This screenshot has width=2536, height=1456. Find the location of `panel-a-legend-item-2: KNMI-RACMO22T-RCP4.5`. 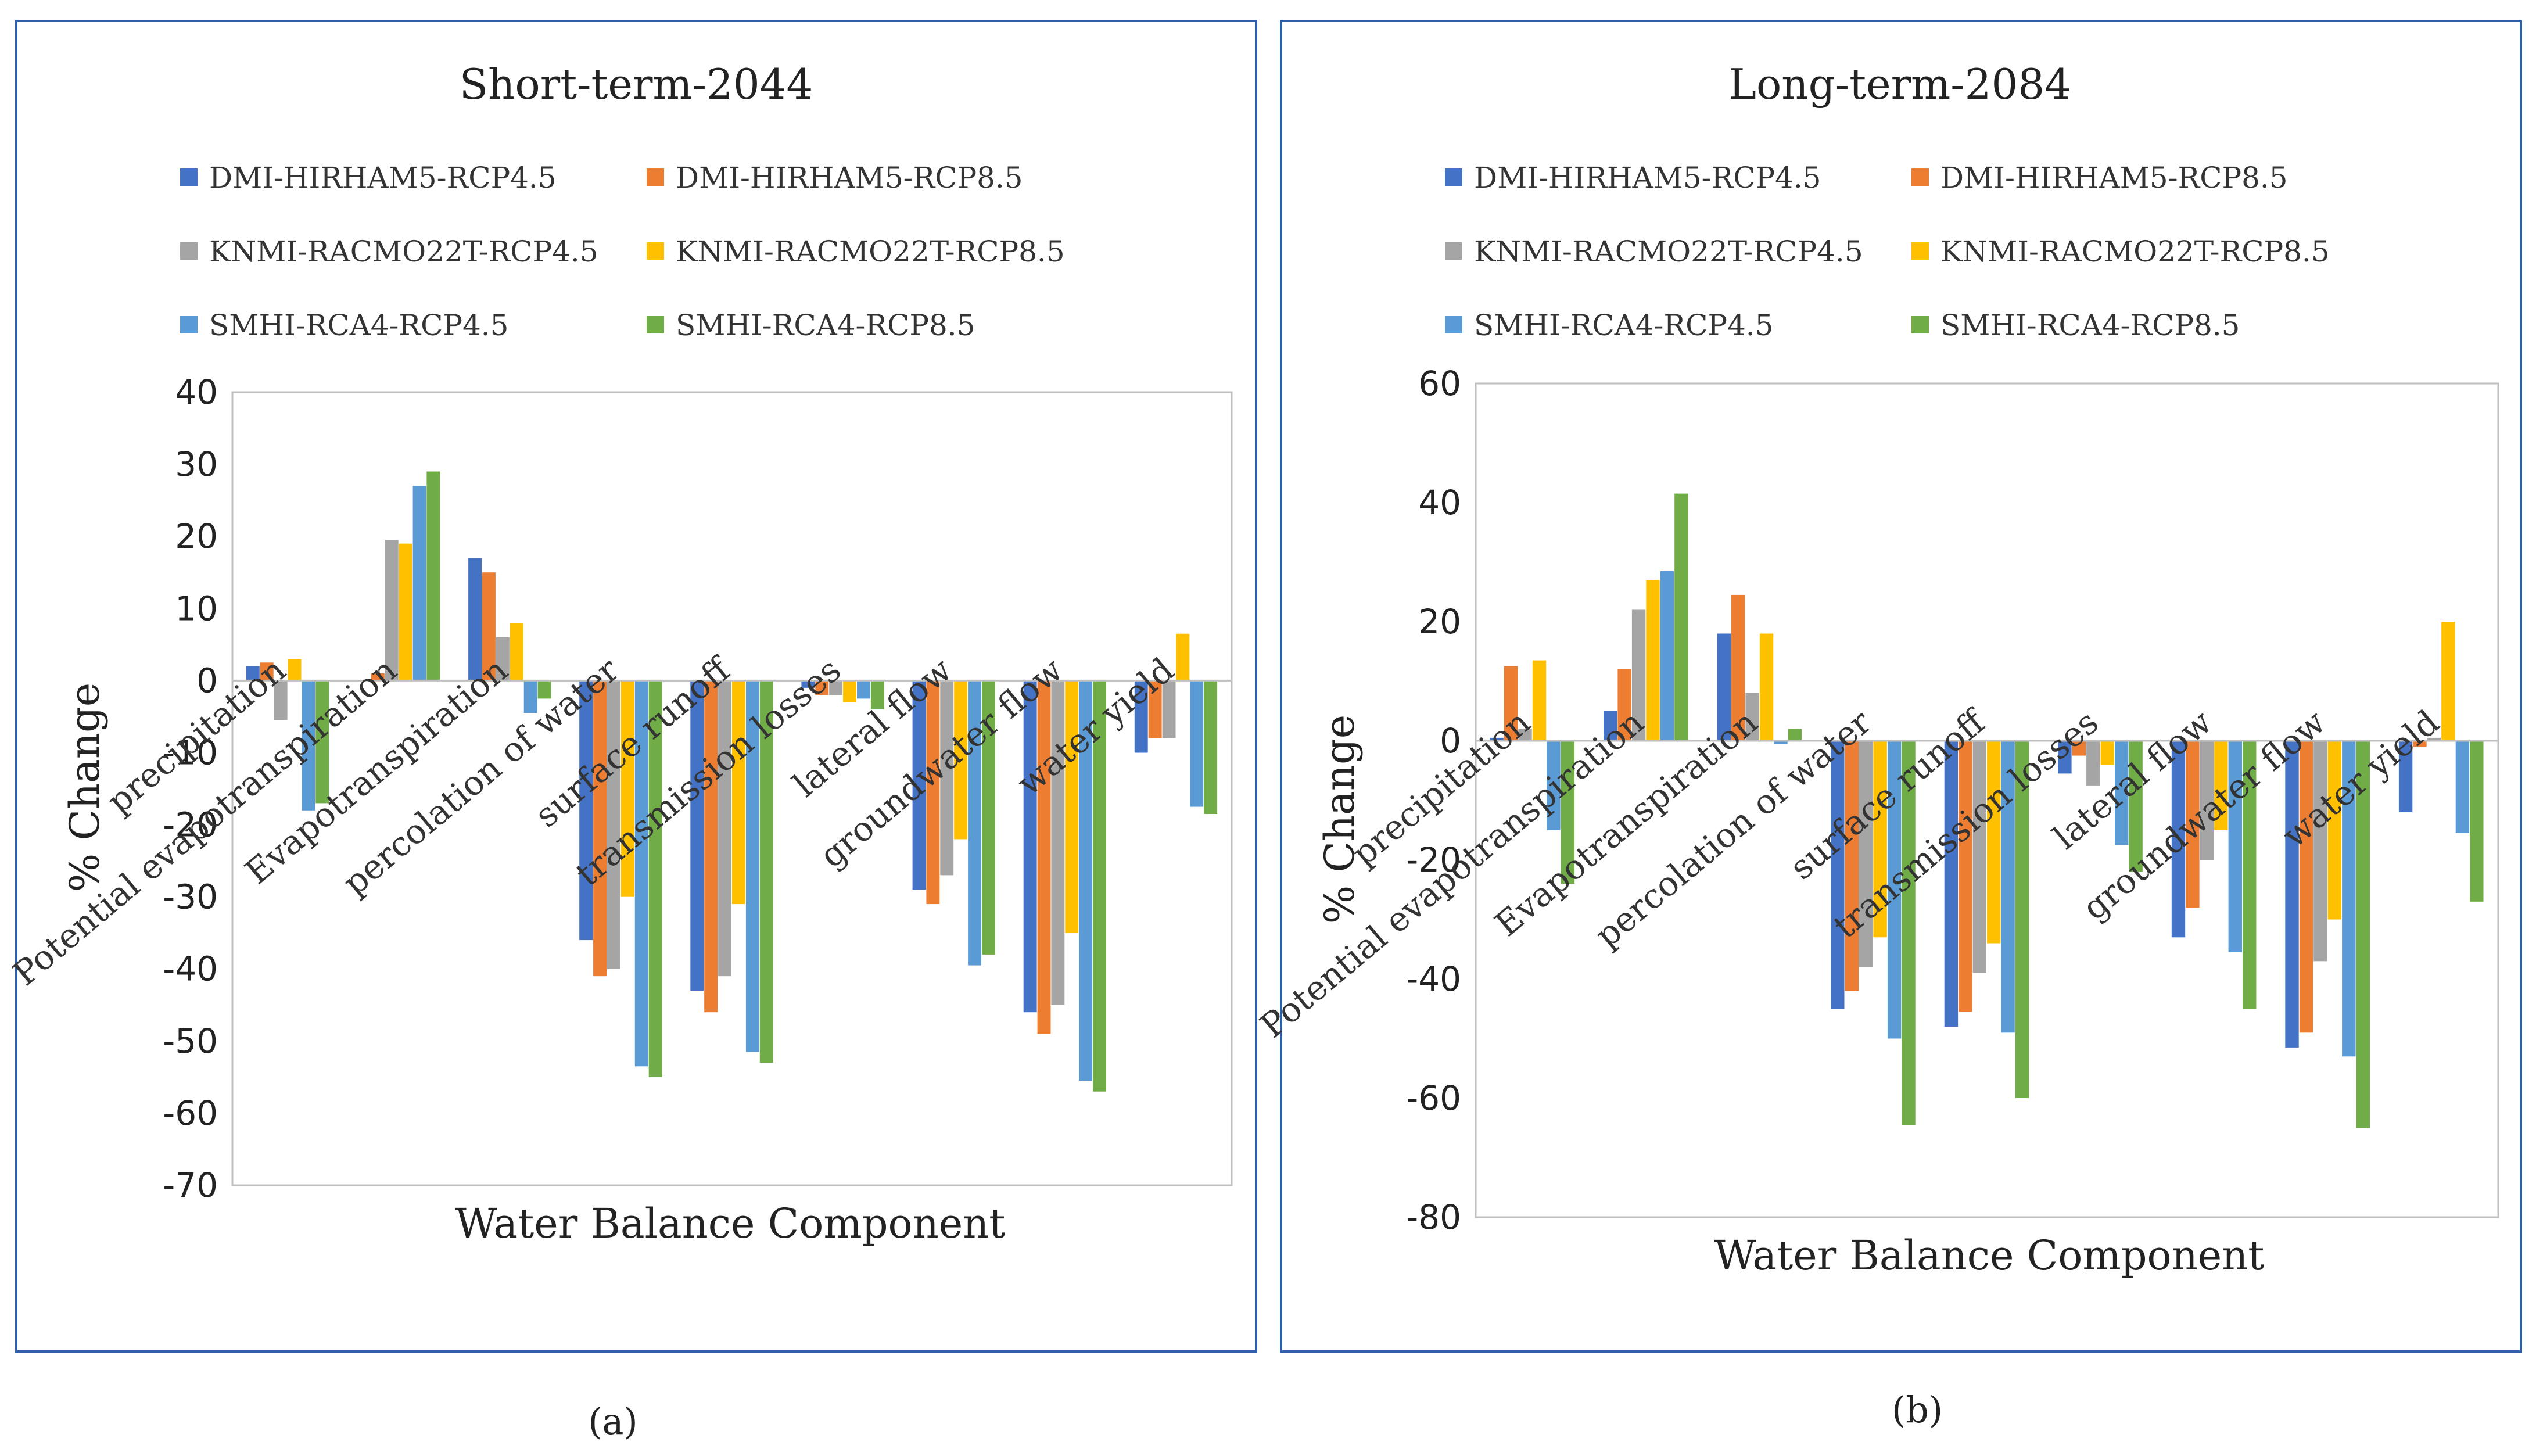

panel-a-legend-item-2: KNMI-RACMO22T-RCP4.5 is located at coordinates (389, 252).